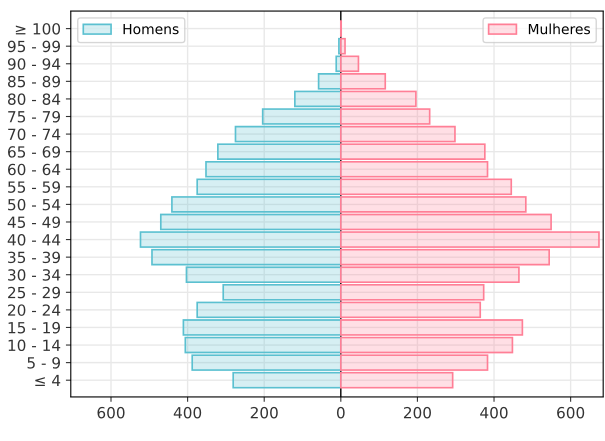 This screenshot has width=605, height=441. I want to click on y-tick-label: 95 - 99, so click(34, 46).